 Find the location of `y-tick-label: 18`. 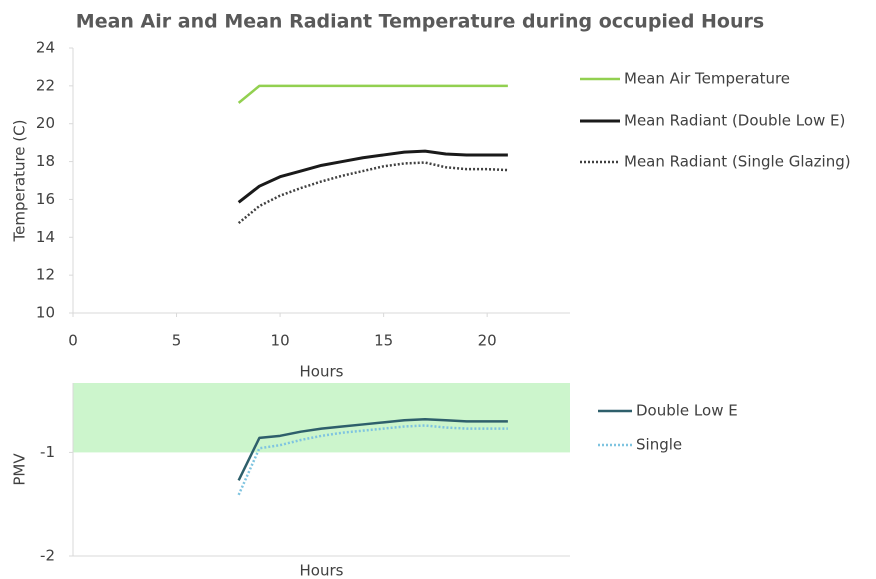

y-tick-label: 18 is located at coordinates (45, 161).